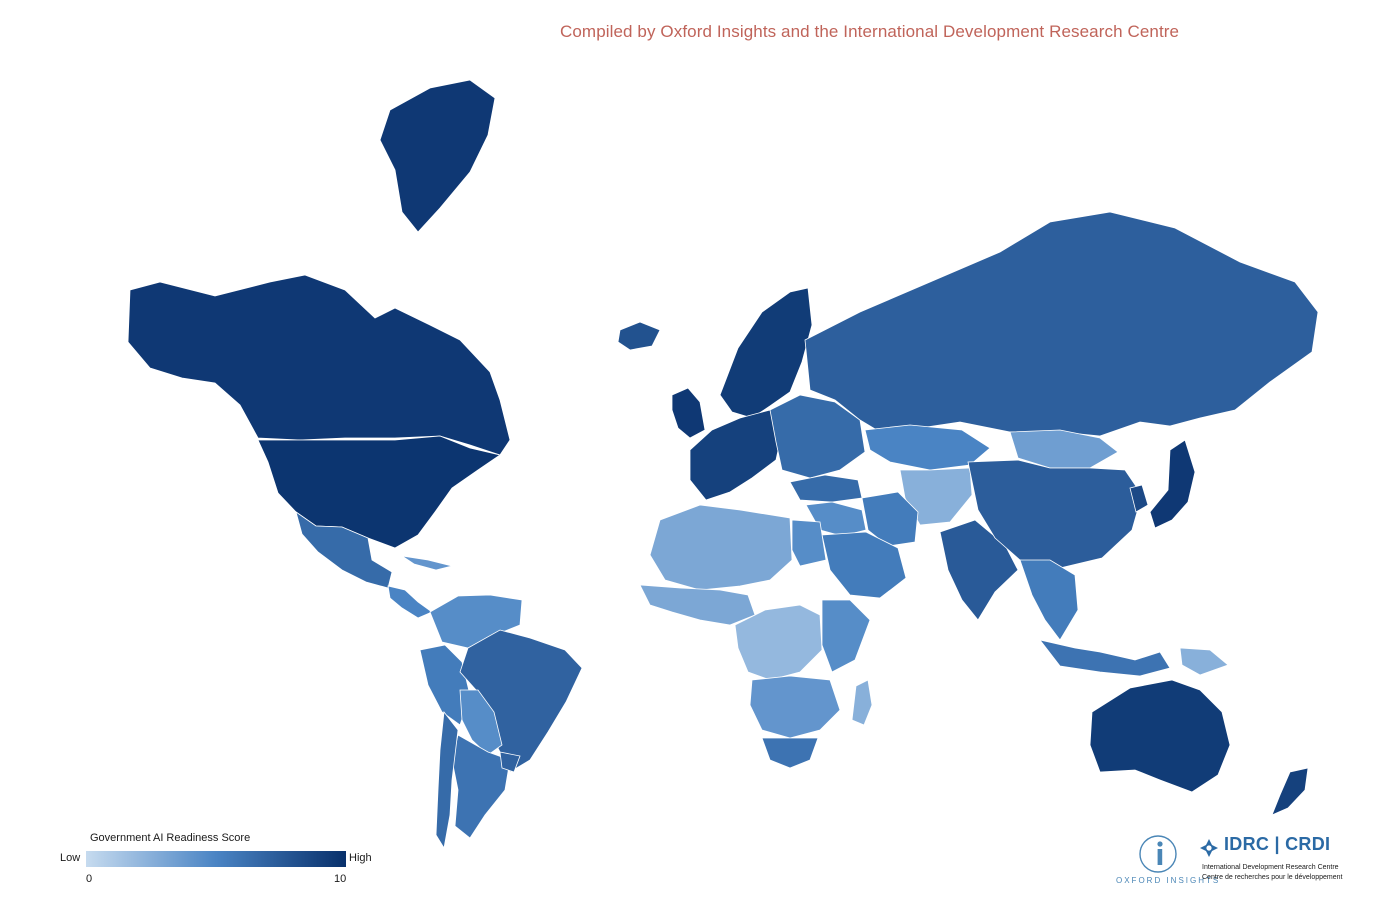 Image resolution: width=1400 pixels, height=920 pixels. What do you see at coordinates (344, 550) in the screenshot?
I see `region-mexico` at bounding box center [344, 550].